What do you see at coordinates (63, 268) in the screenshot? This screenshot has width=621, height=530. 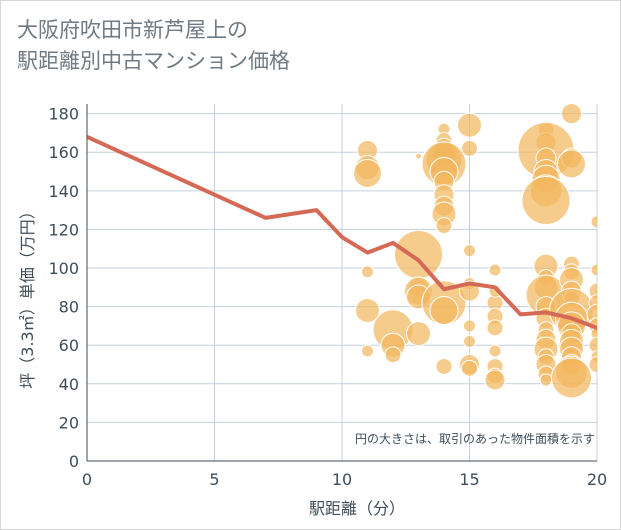 I see `y-tick-label: 100` at bounding box center [63, 268].